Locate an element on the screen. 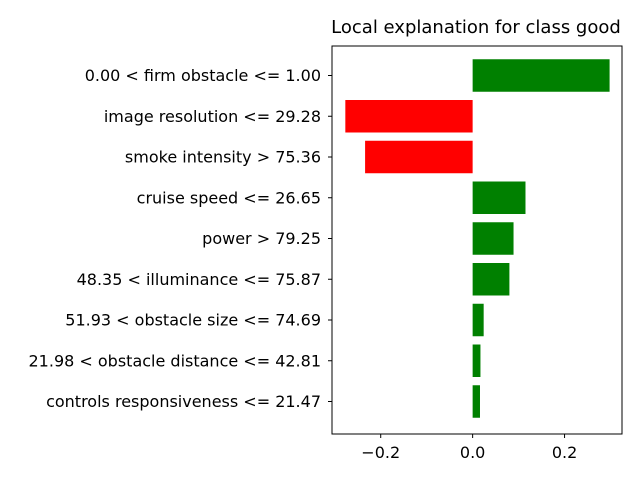 Image resolution: width=640 pixels, height=484 pixels. x-tick-label: 0.0 is located at coordinates (472, 452).